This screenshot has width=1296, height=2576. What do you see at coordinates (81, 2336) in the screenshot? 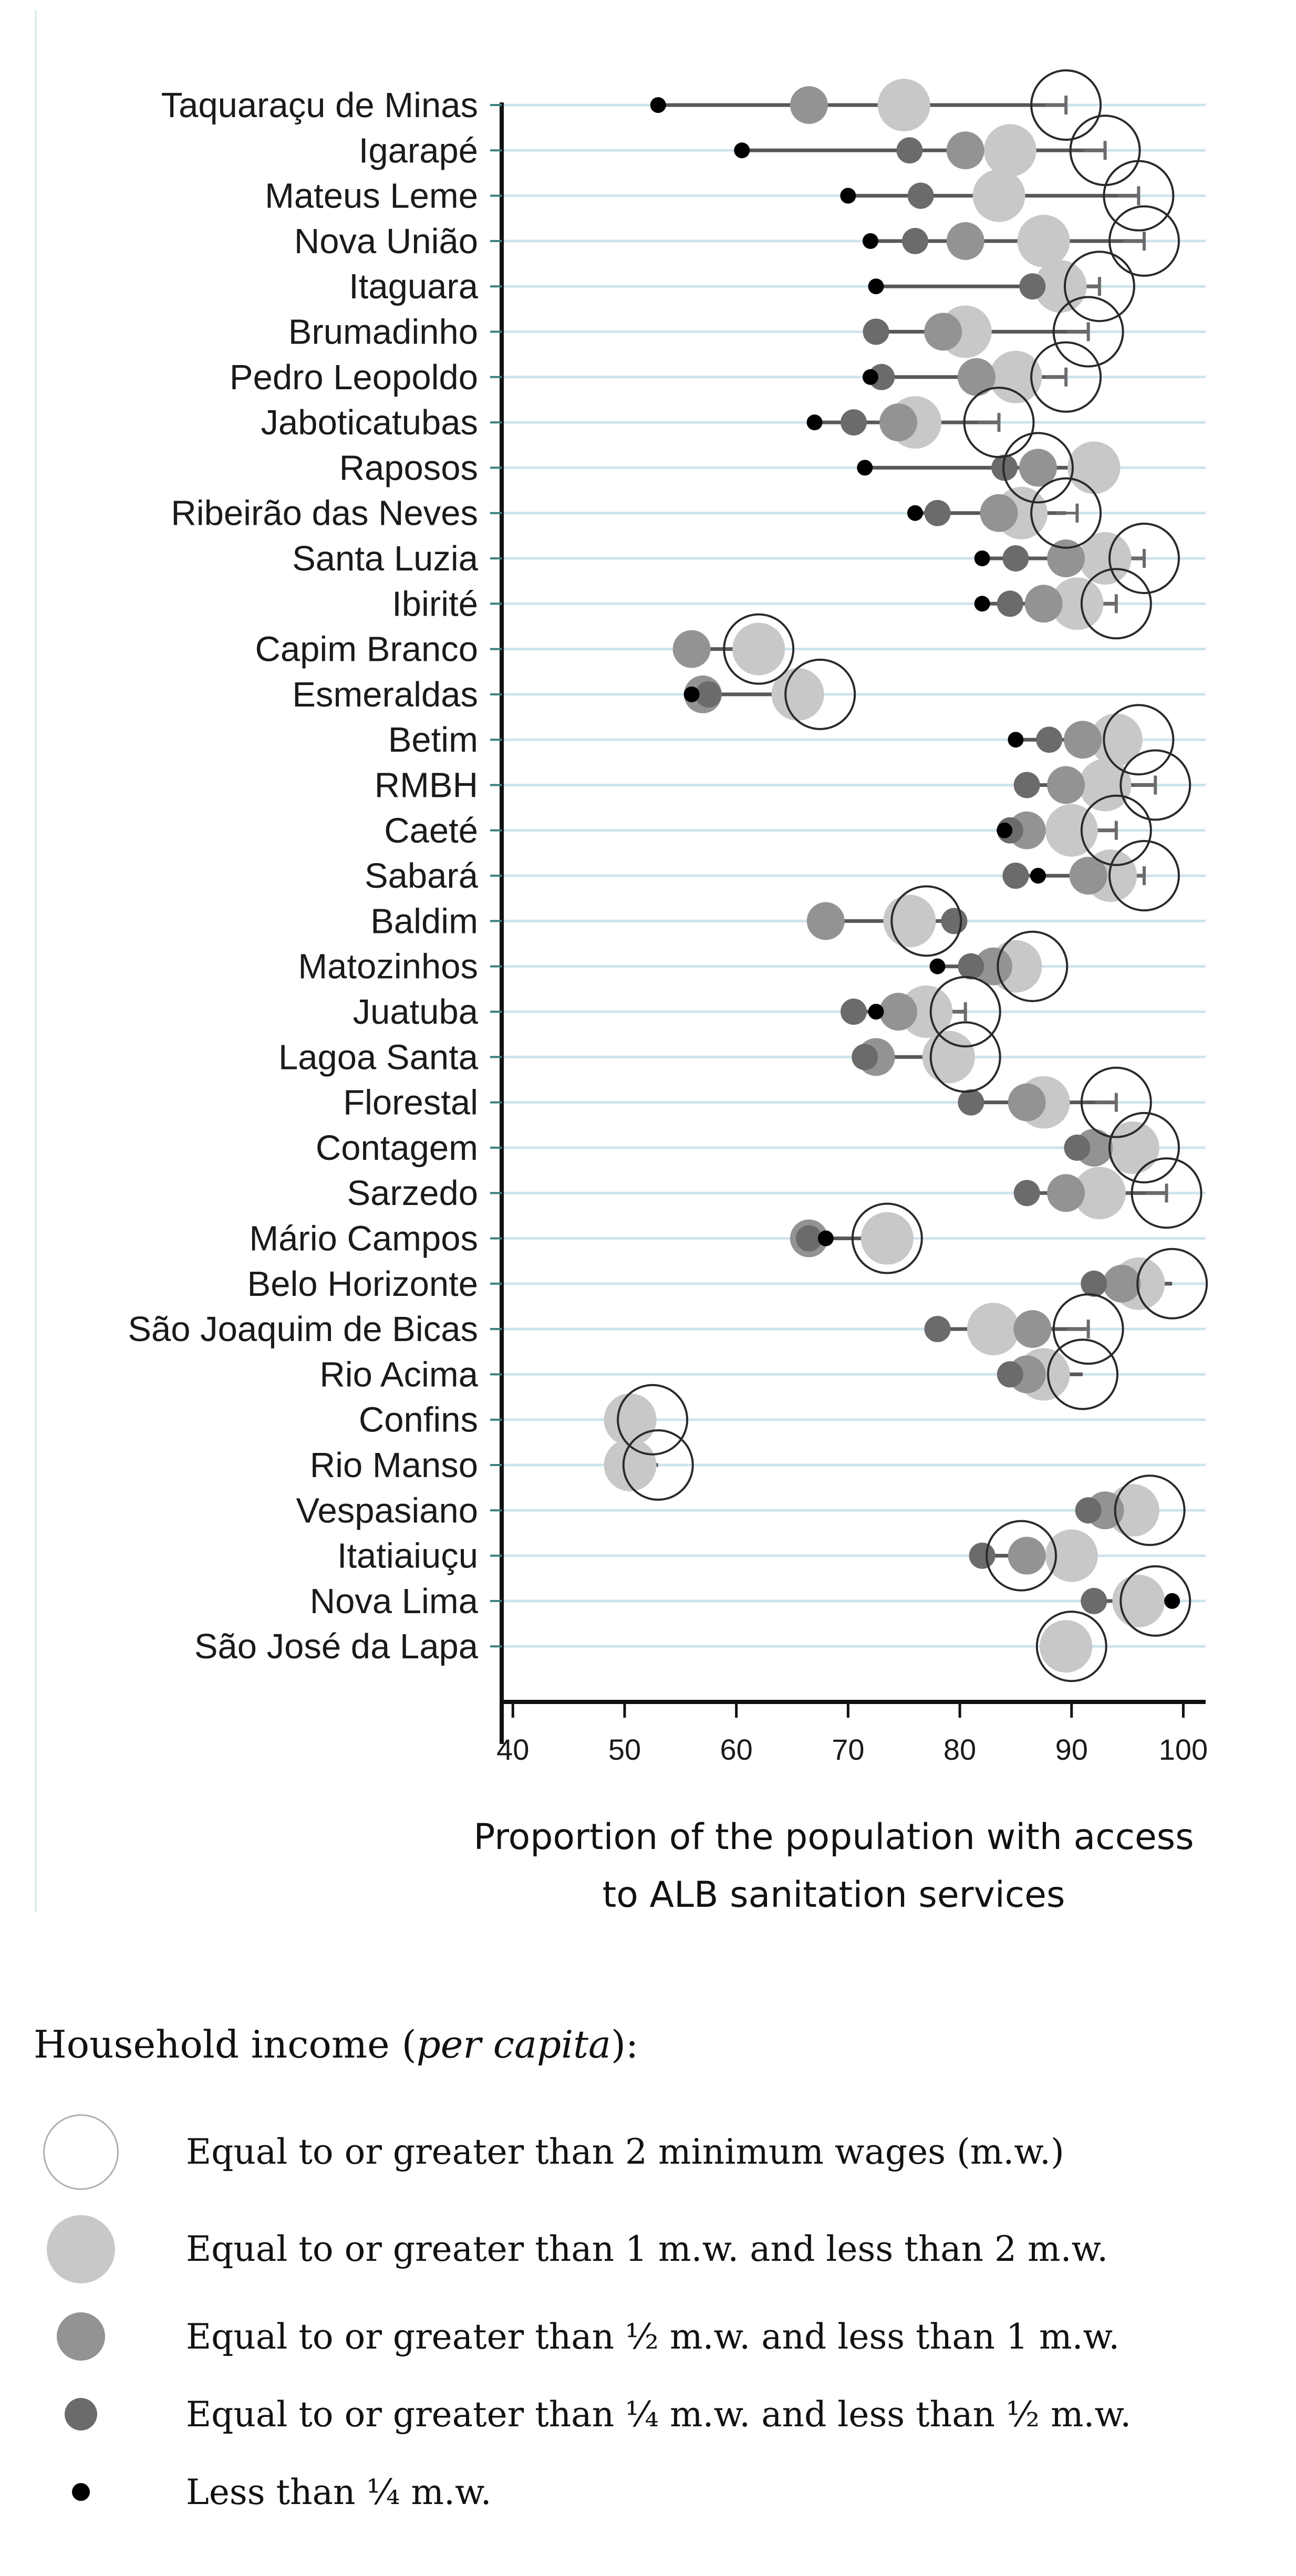
I see `gray-circle-marker-icon` at bounding box center [81, 2336].